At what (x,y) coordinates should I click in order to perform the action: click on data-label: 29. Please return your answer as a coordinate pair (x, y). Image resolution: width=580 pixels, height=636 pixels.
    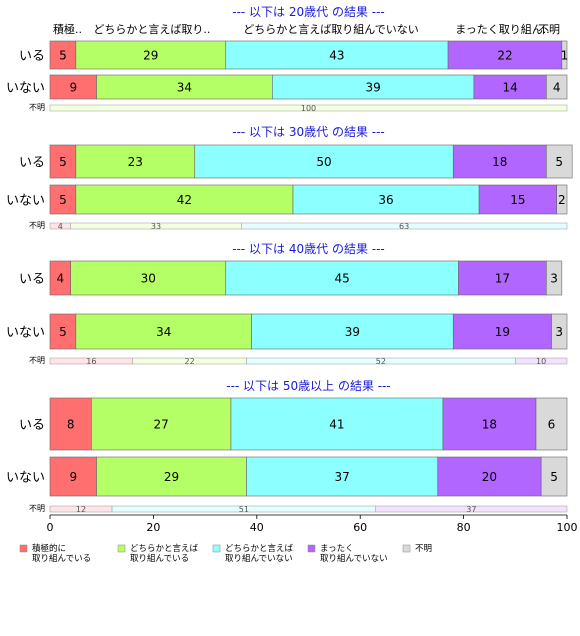
    Looking at the image, I should click on (150, 56).